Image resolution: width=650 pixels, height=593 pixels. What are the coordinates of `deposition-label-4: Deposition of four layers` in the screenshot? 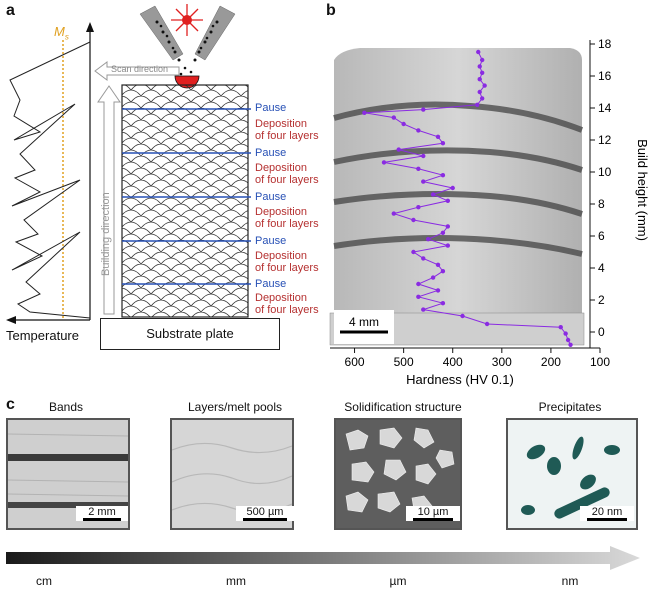 It's located at (287, 262).